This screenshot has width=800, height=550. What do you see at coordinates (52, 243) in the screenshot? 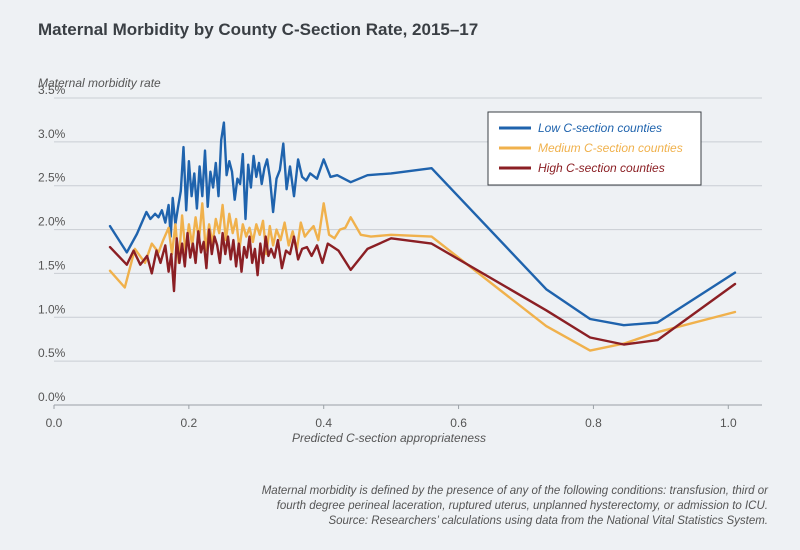
I see `y-tick-labels: 0.0% 0.5% 1.0% 1.5% 2.0% 2.5% 3.0% 3.5%` at bounding box center [52, 243].